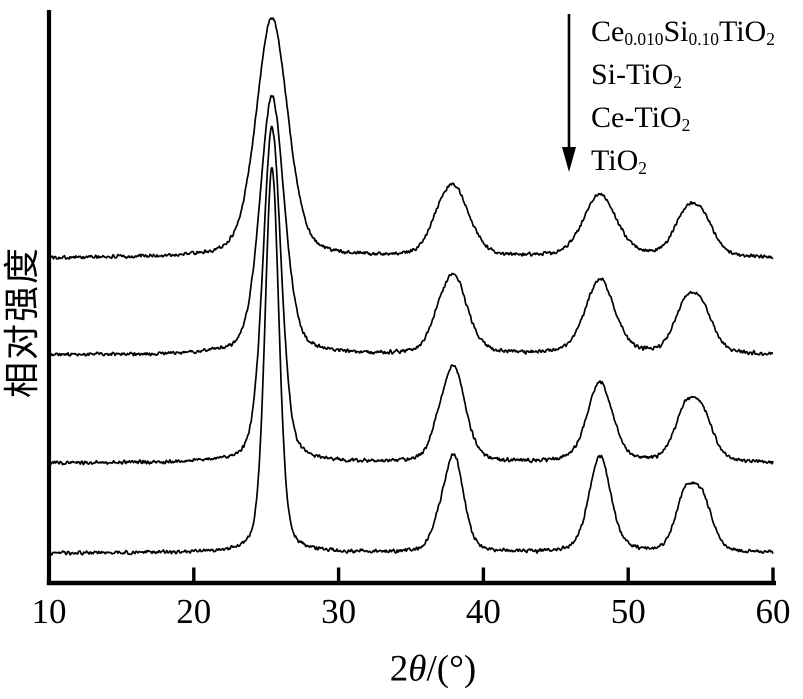  I want to click on legend-text: Si-TiO, so click(632, 74).